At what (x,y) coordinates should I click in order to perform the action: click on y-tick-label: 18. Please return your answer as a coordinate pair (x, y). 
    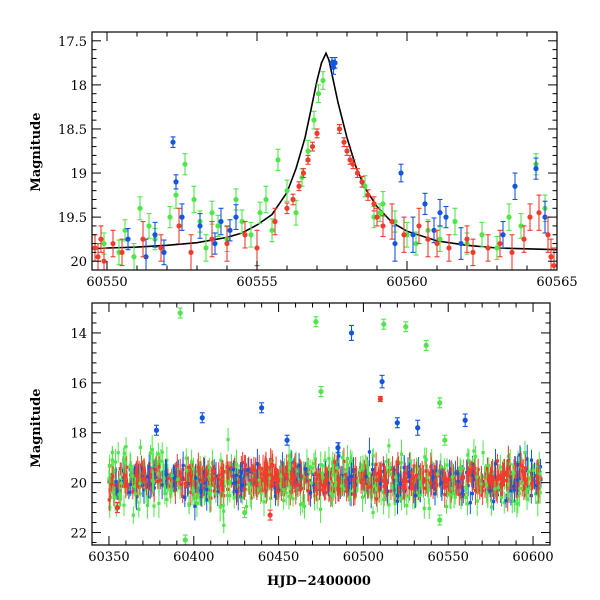
    Looking at the image, I should click on (78, 434).